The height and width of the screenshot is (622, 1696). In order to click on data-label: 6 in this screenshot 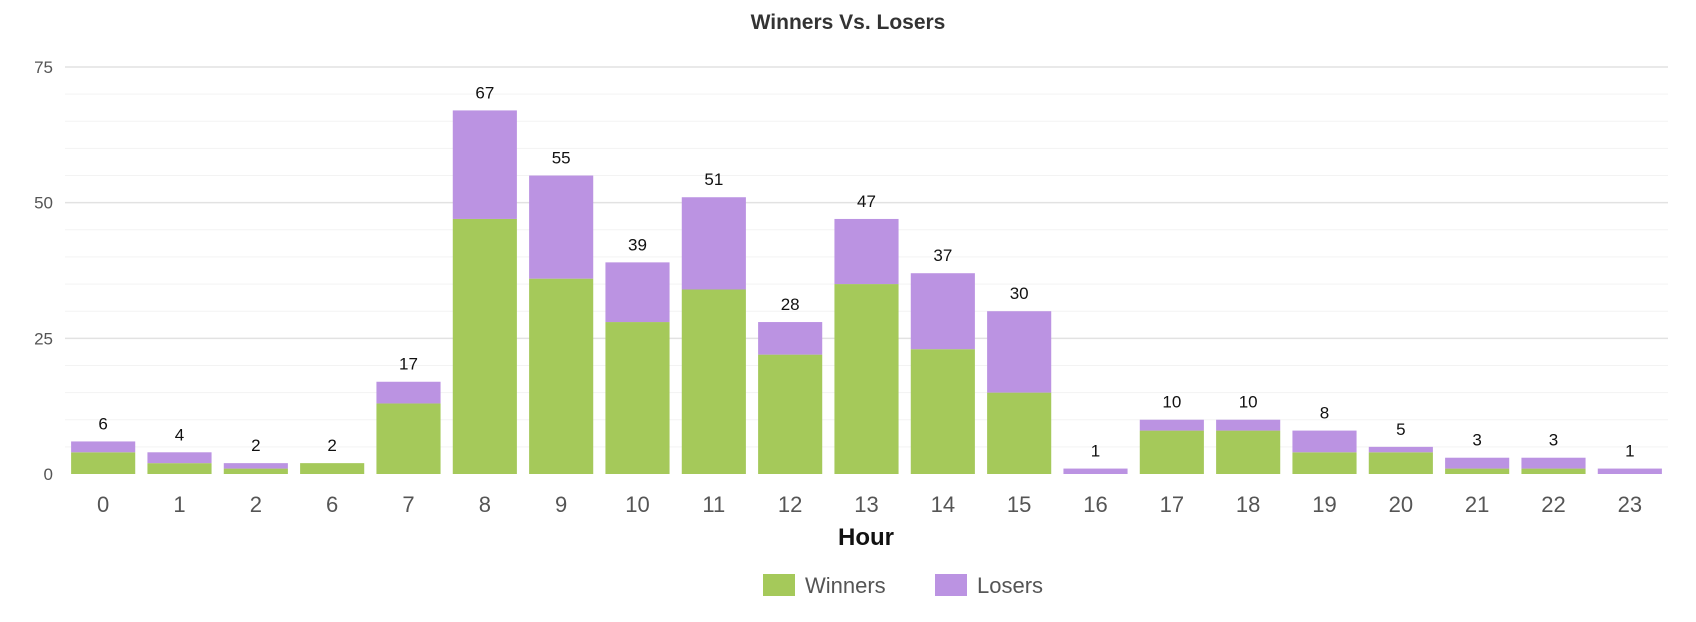, I will do `click(102, 423)`.